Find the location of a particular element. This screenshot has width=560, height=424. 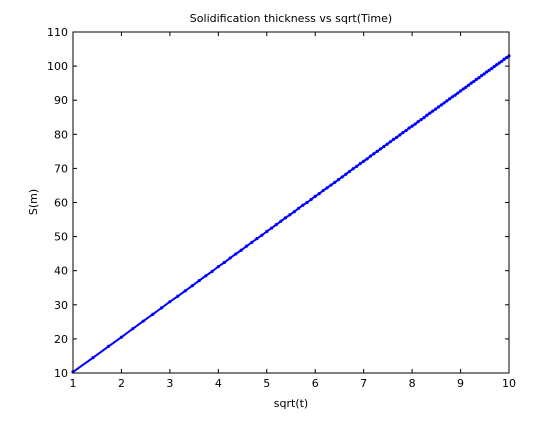

y-tick-label: 60 is located at coordinates (61, 203).